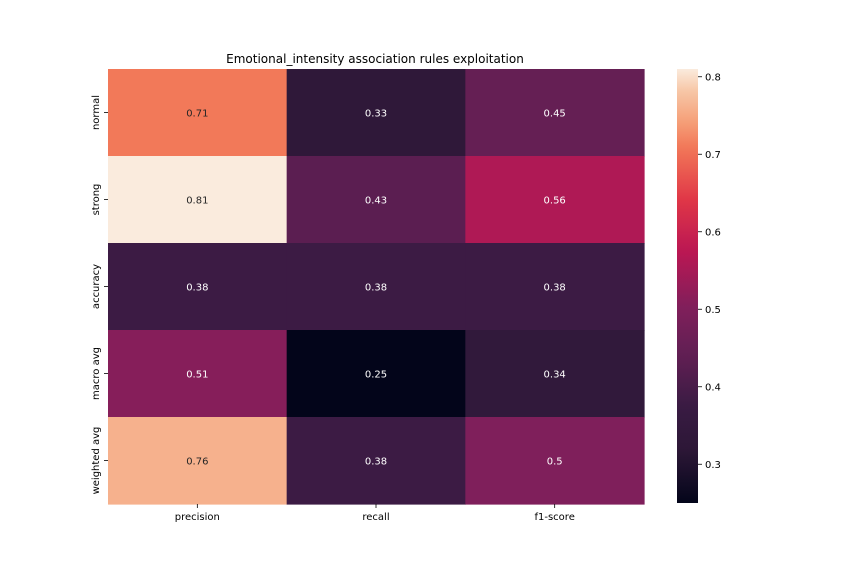 This screenshot has height=576, width=864. I want to click on x-tick-label: recall, so click(375, 517).